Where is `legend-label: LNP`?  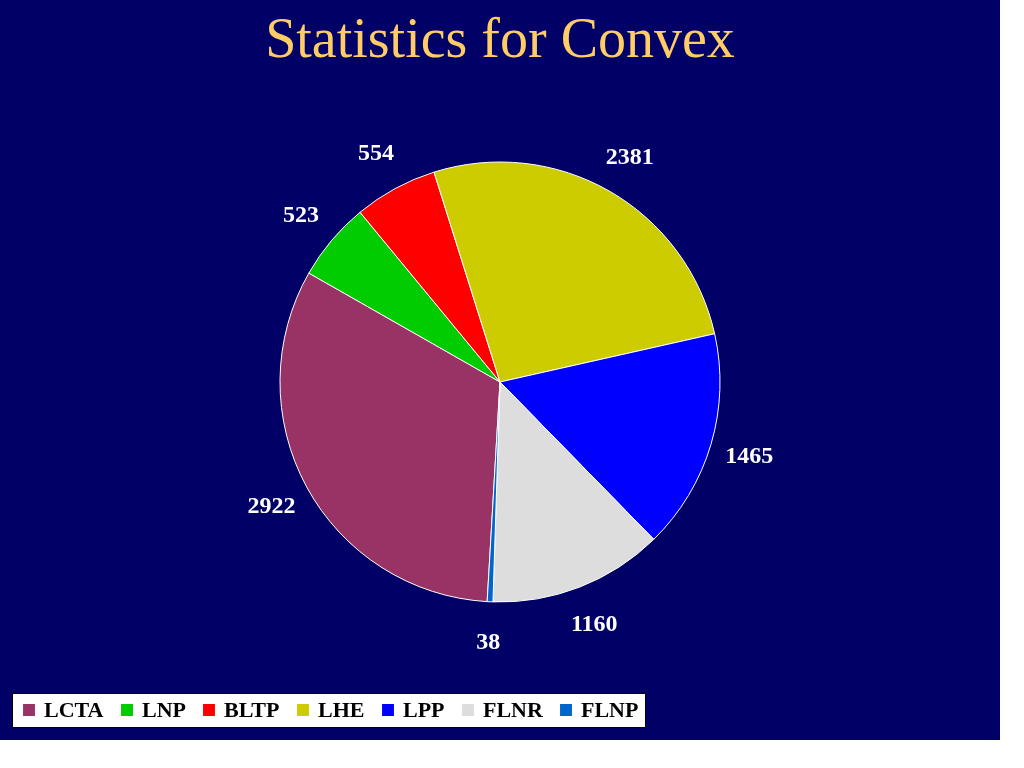 legend-label: LNP is located at coordinates (164, 709).